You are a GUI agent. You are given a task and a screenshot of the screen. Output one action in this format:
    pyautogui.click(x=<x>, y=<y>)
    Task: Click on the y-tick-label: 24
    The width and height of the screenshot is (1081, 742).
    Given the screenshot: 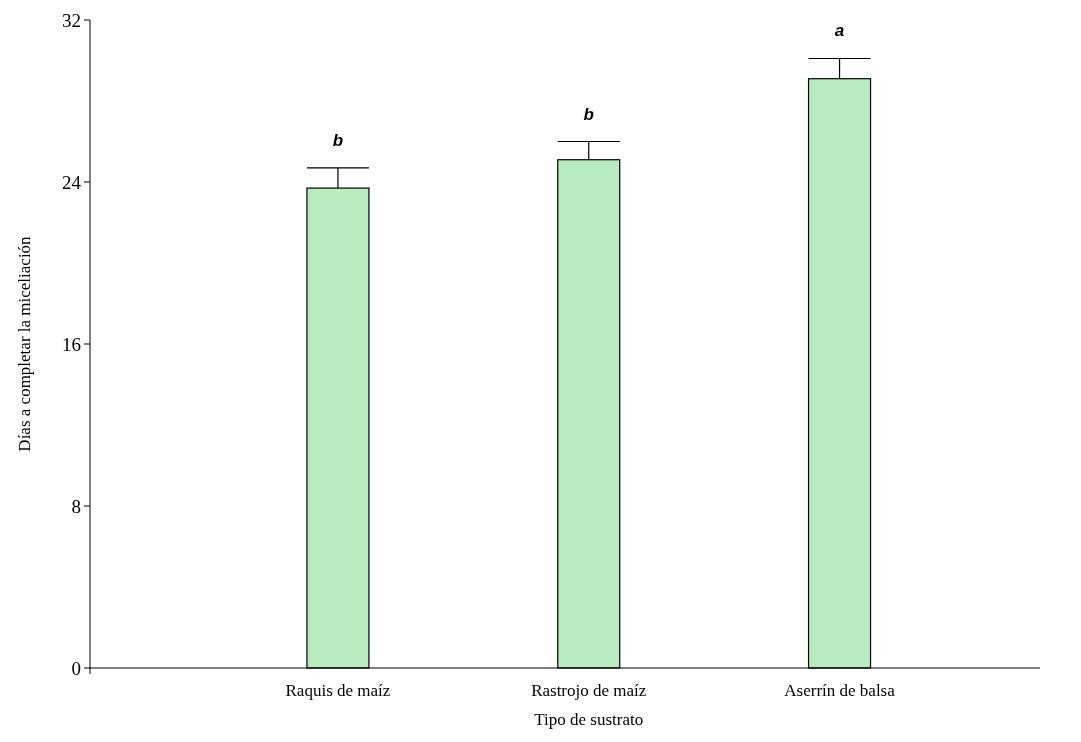 What is the action you would take?
    pyautogui.click(x=72, y=182)
    